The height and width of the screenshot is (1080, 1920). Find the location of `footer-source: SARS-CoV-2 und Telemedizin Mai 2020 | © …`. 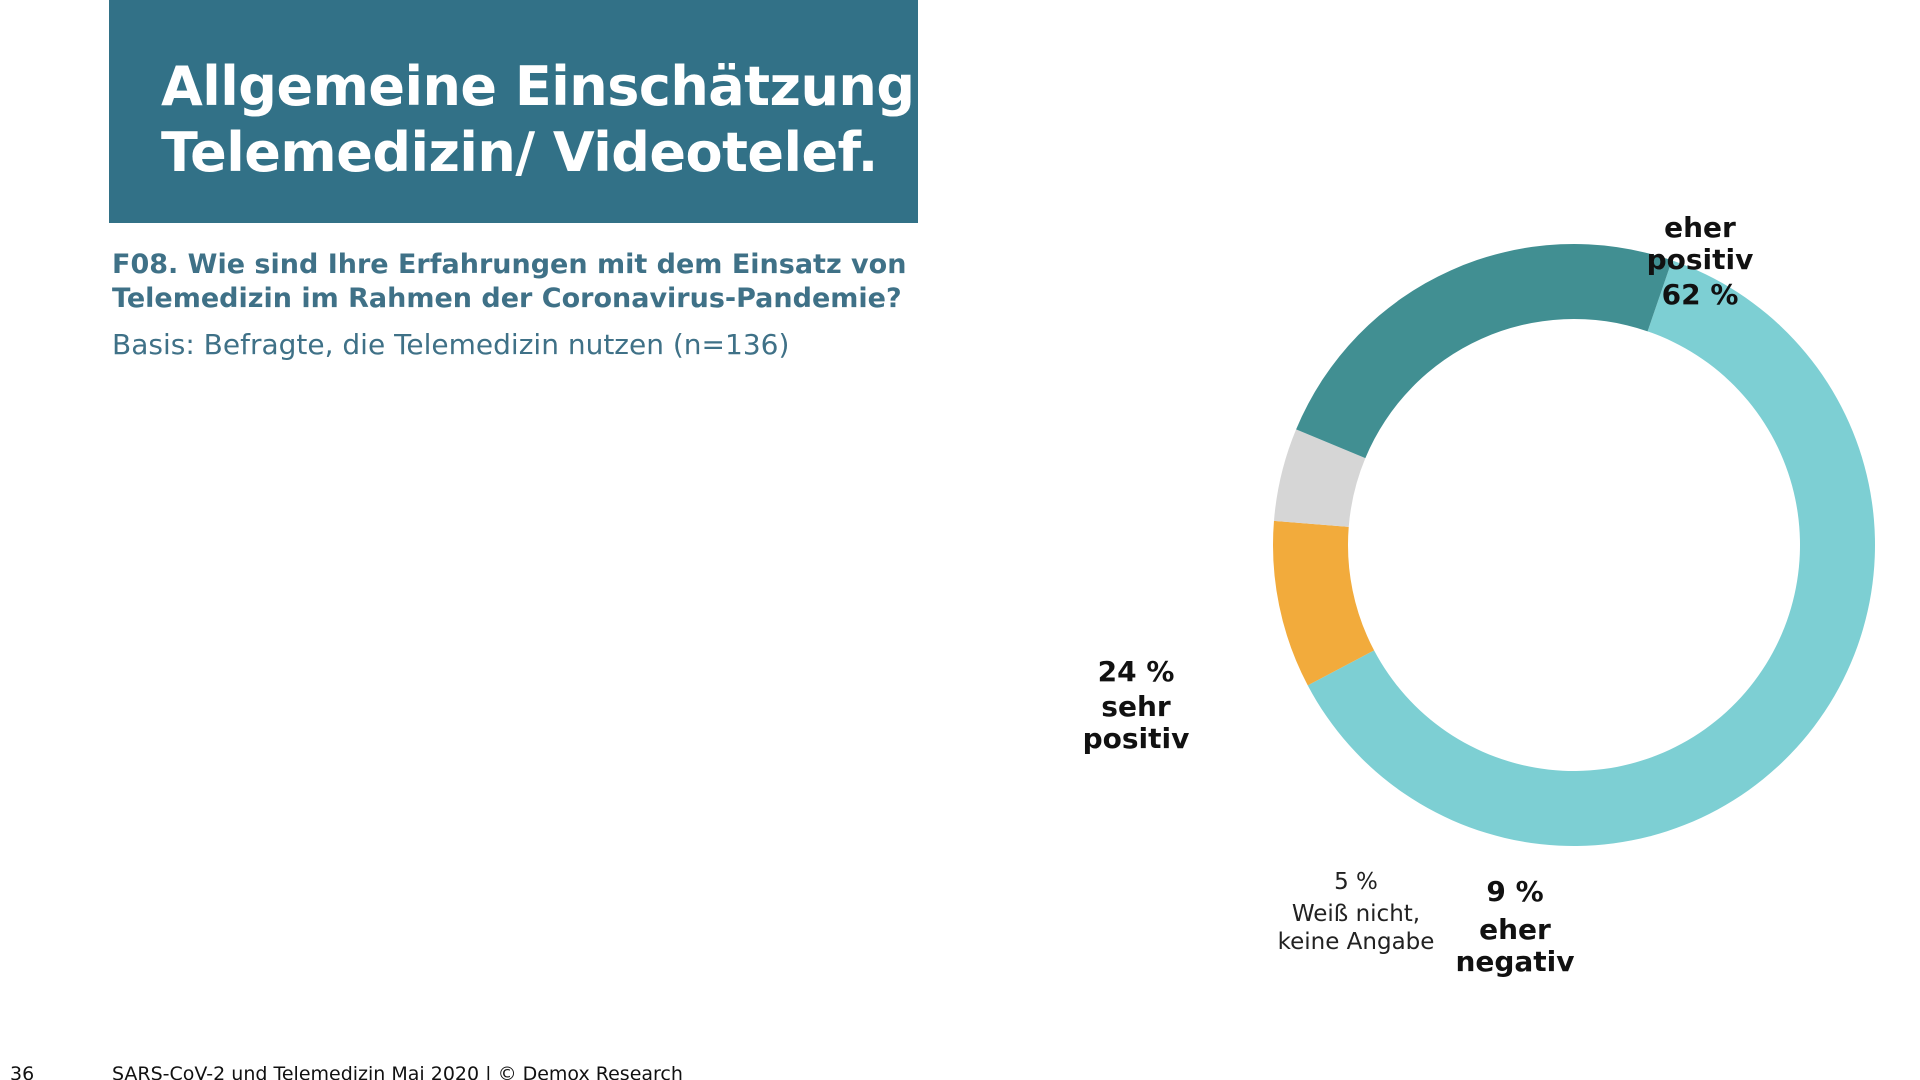

footer-source: SARS-CoV-2 und Telemedizin Mai 2020 | © … is located at coordinates (397, 1071).